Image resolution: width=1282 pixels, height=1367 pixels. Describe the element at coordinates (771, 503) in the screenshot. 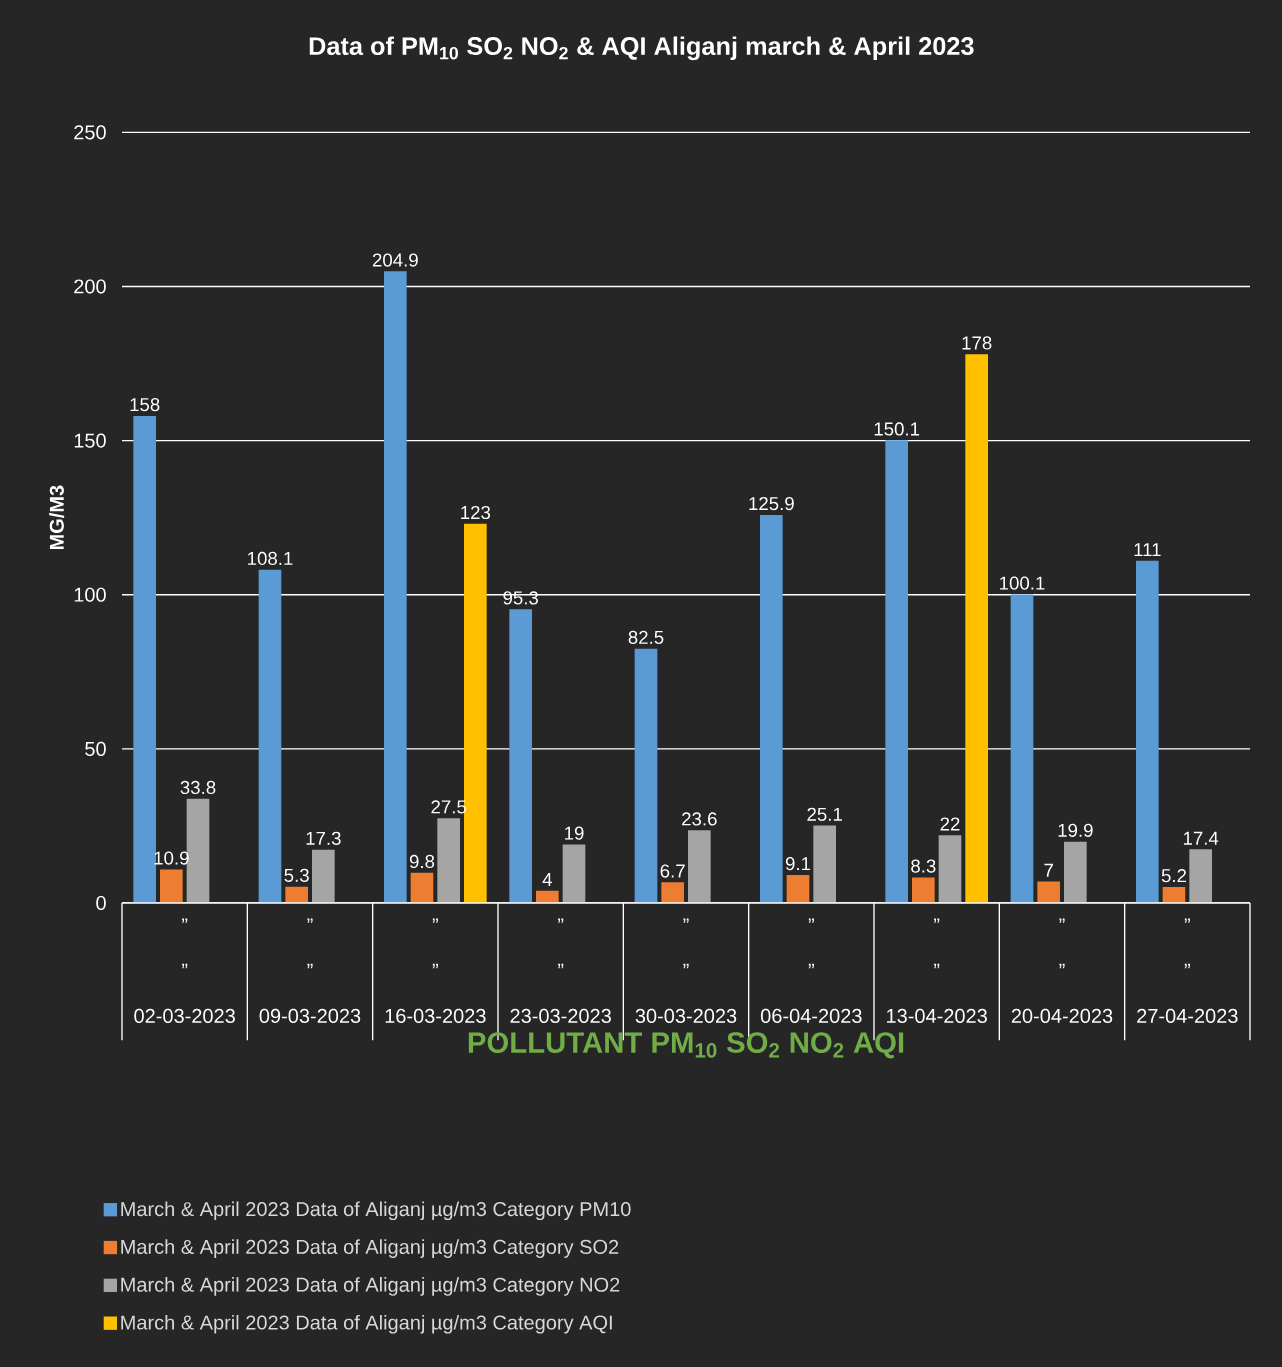

I see `data-label: 125.9` at that location.